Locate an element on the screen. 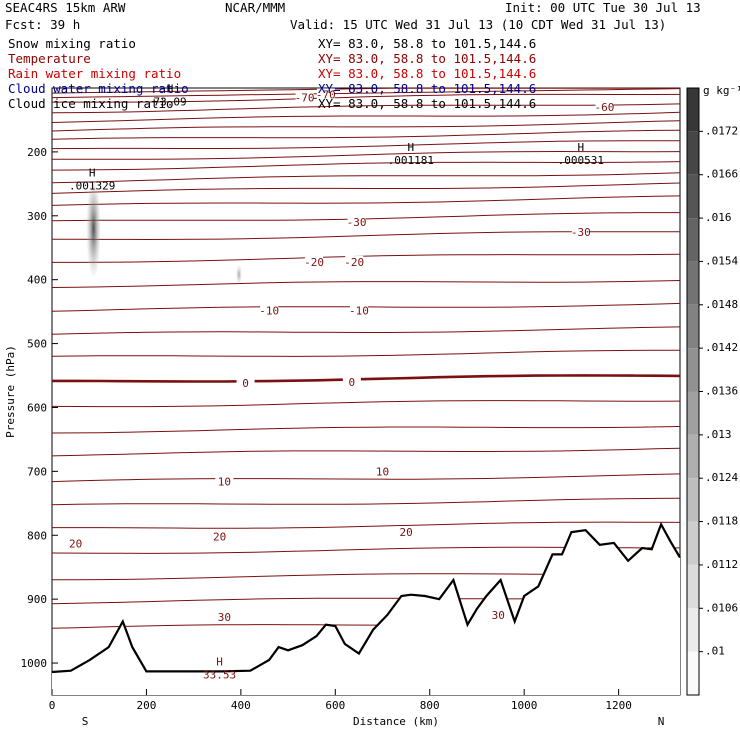  isotherm-zero is located at coordinates (366, 378).